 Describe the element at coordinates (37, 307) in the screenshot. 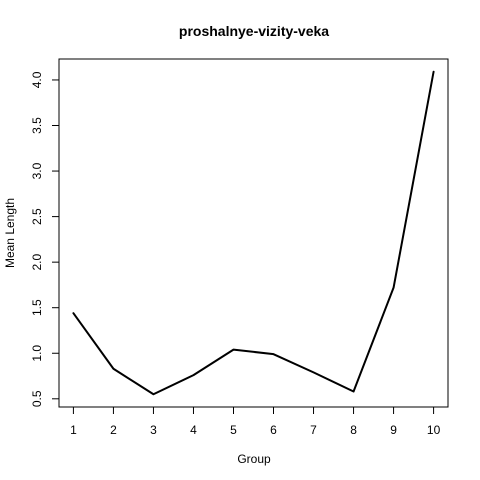

I see `y-tick-label: 1.5` at that location.